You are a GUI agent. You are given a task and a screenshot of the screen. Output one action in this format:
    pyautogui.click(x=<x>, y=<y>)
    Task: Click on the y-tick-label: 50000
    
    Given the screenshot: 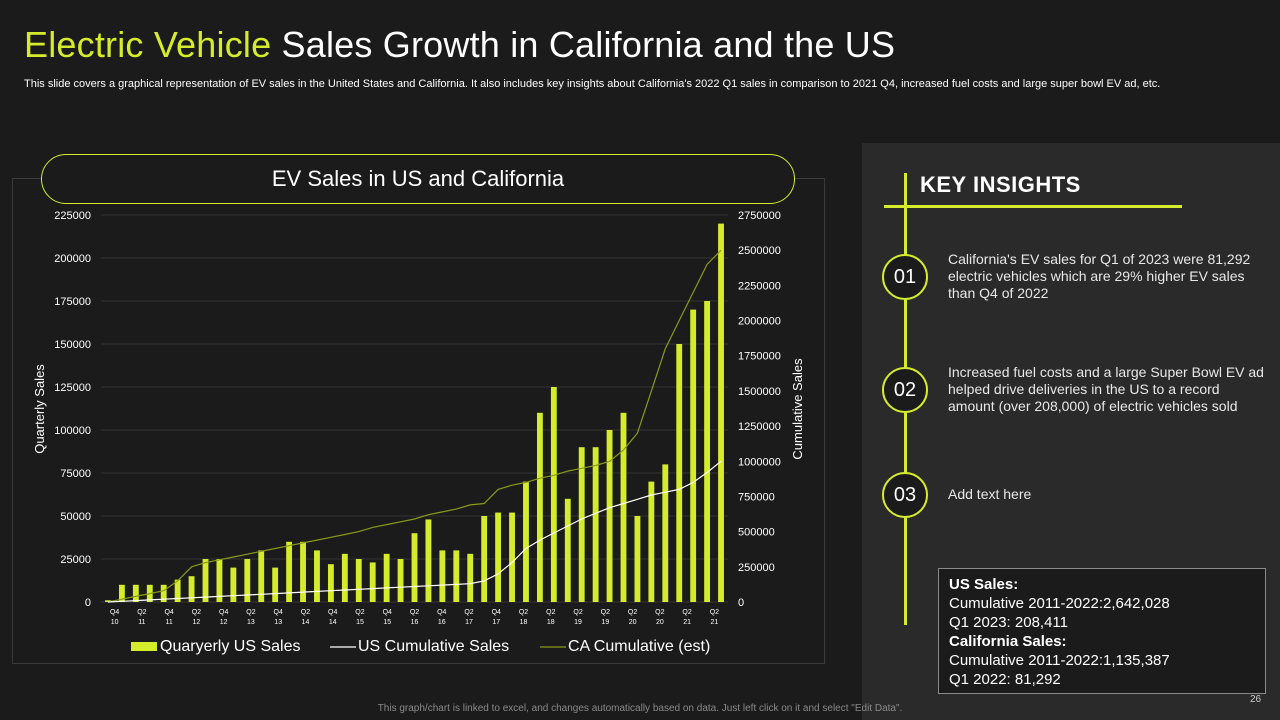 What is the action you would take?
    pyautogui.click(x=75, y=517)
    